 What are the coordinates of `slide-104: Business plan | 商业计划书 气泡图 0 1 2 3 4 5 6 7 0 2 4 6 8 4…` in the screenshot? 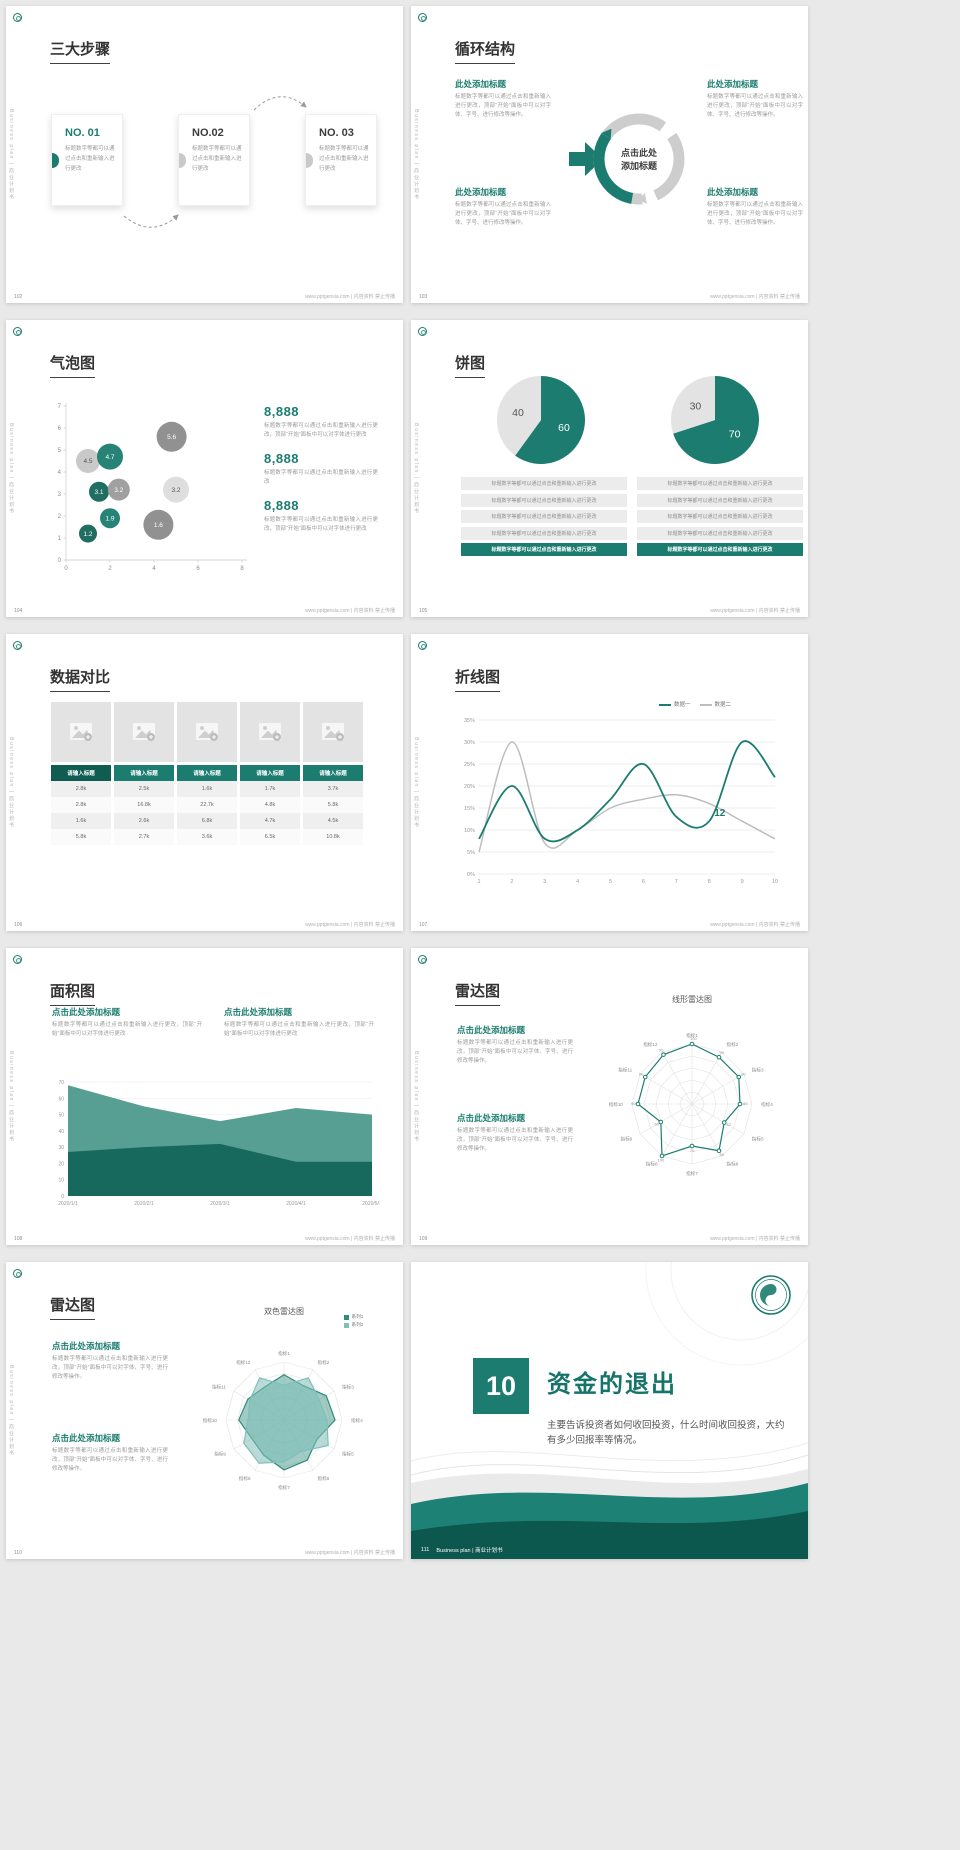 It's located at (204, 468).